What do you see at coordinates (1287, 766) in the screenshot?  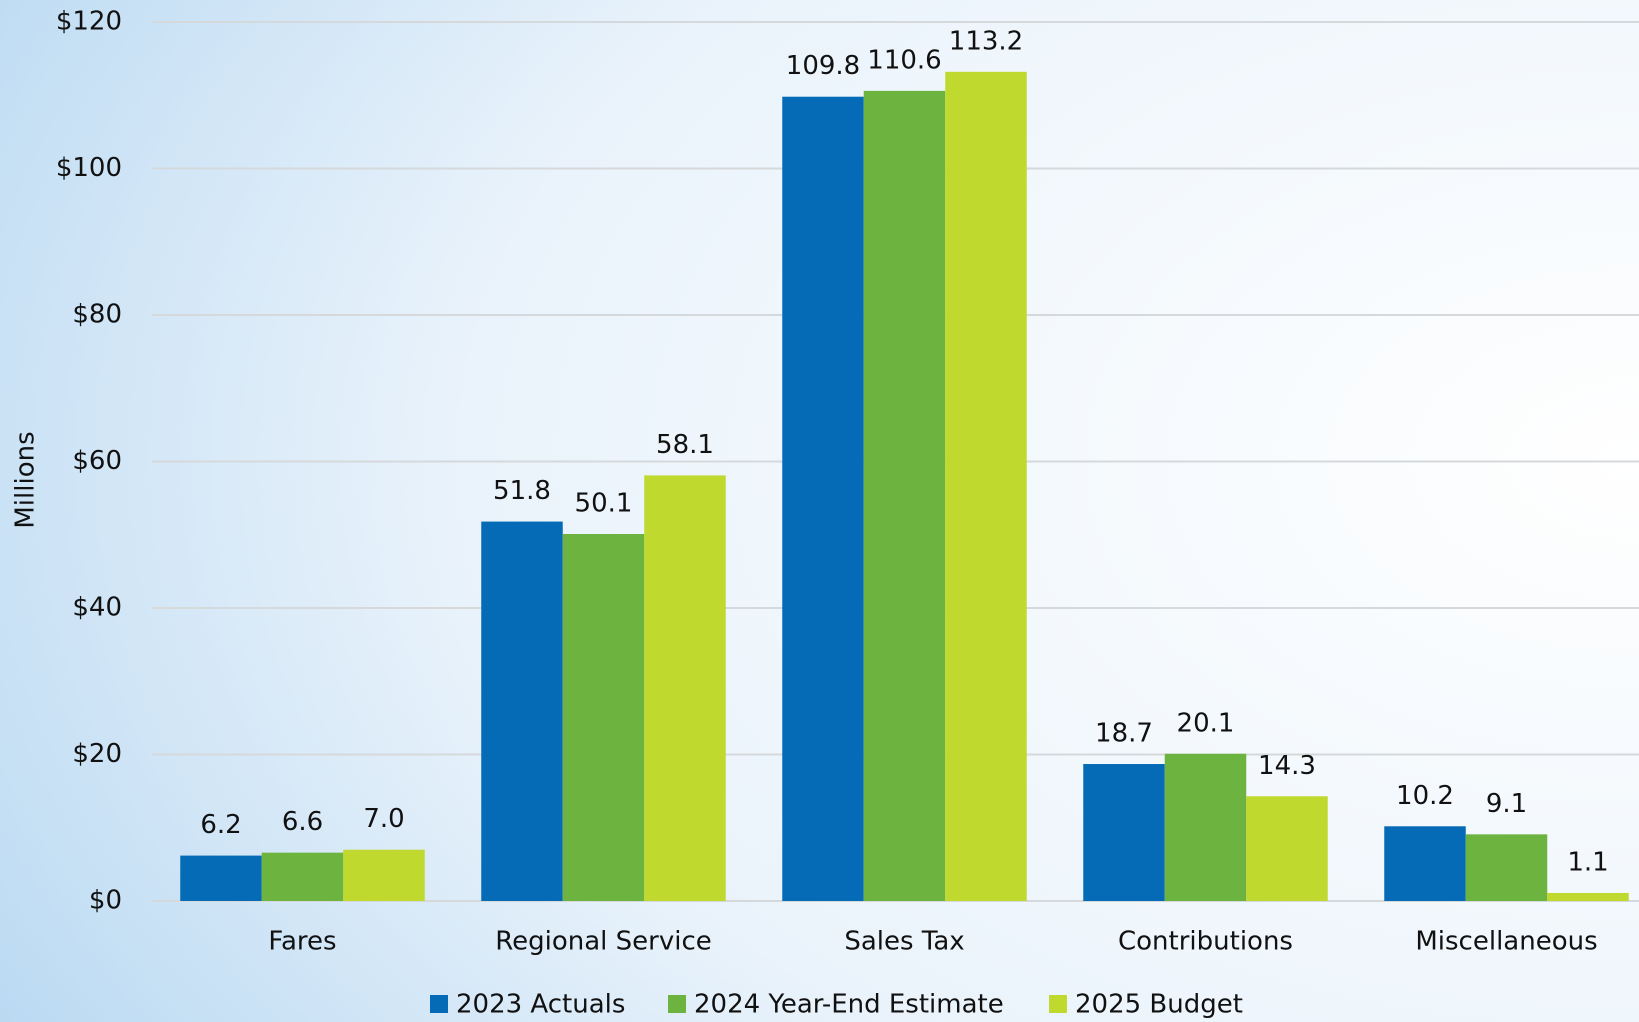 I see `data-label: 14.3` at bounding box center [1287, 766].